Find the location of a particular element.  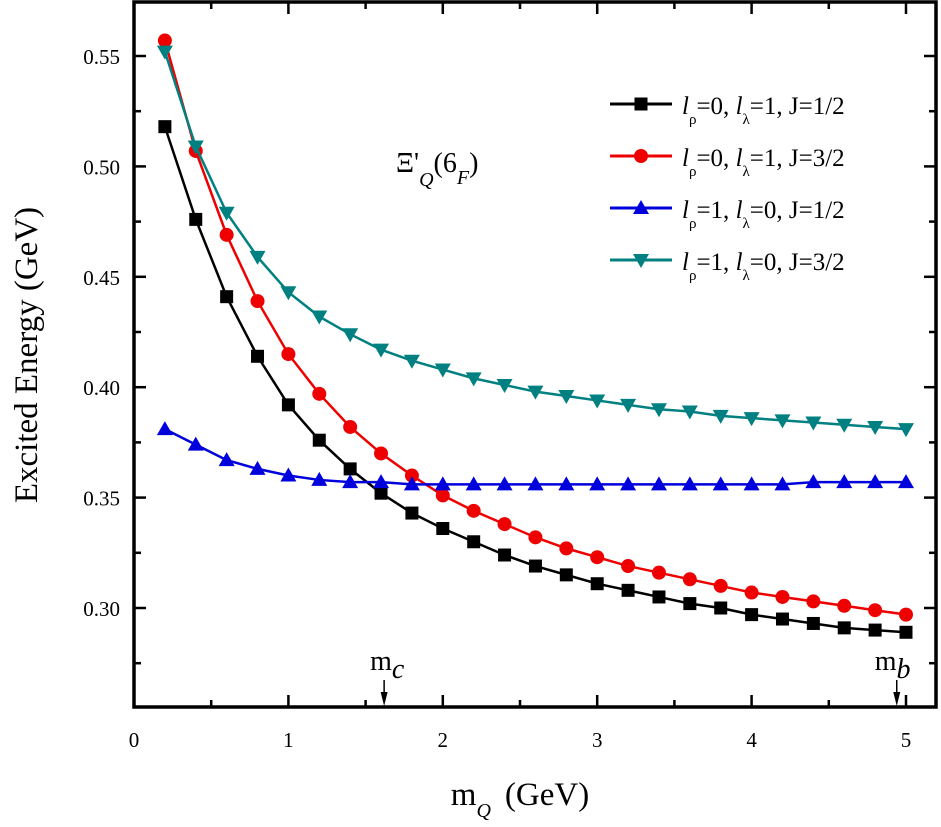

x-tick-label: 1 is located at coordinates (288, 740).